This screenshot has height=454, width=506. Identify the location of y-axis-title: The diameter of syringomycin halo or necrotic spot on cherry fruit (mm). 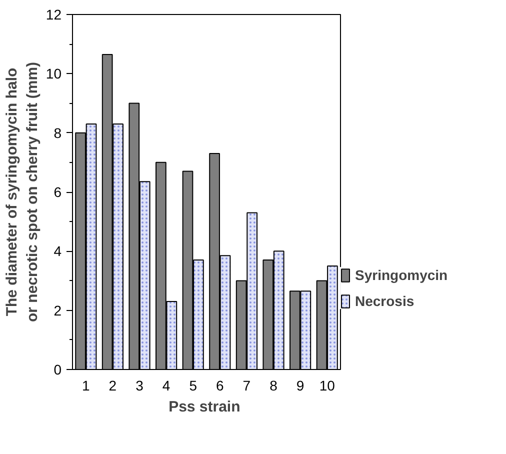
(22, 192).